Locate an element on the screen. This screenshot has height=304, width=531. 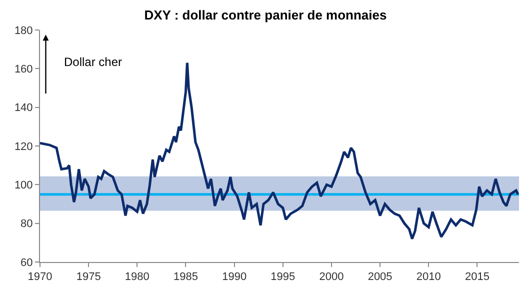
x-tick-label: 1975 is located at coordinates (88, 277).